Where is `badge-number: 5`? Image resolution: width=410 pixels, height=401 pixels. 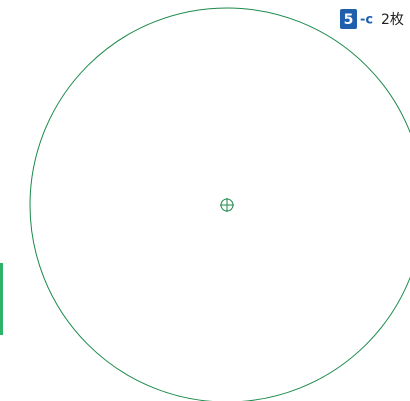 badge-number: 5 is located at coordinates (349, 20).